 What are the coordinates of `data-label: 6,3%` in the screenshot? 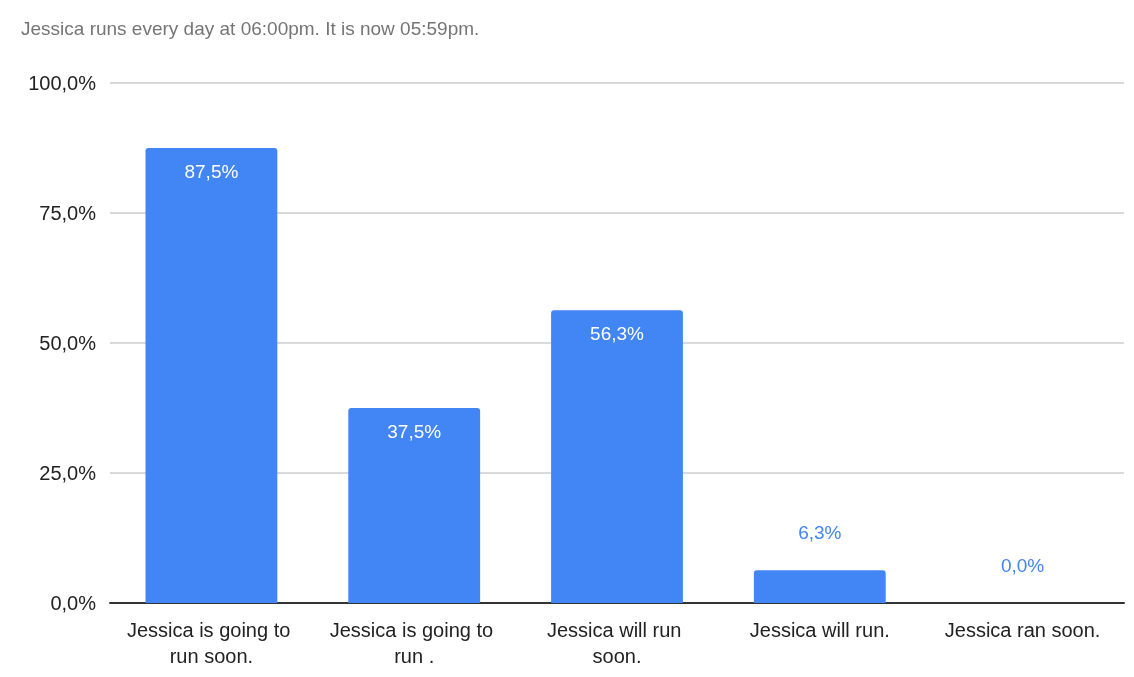 It's located at (820, 533).